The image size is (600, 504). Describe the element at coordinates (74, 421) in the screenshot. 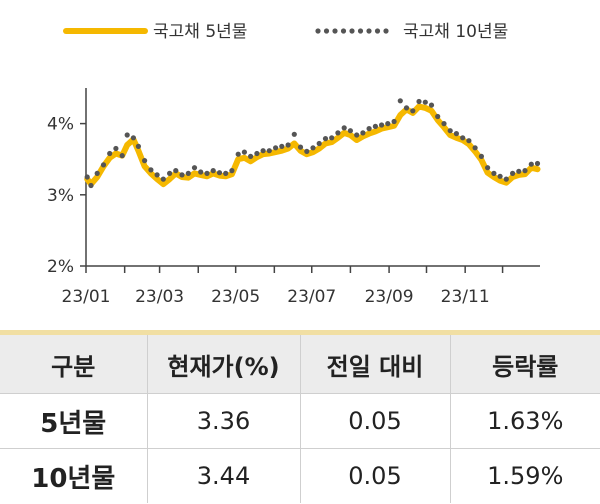

I see `row-label: 5년물` at that location.